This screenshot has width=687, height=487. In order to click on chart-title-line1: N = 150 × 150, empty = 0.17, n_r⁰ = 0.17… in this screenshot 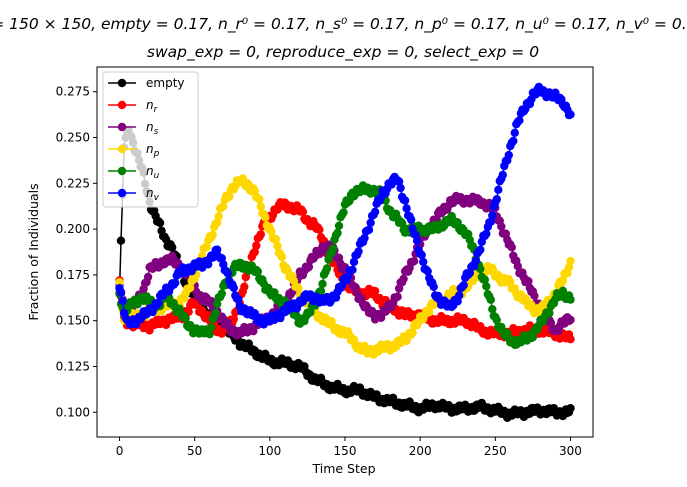, I will do `click(343, 24)`.